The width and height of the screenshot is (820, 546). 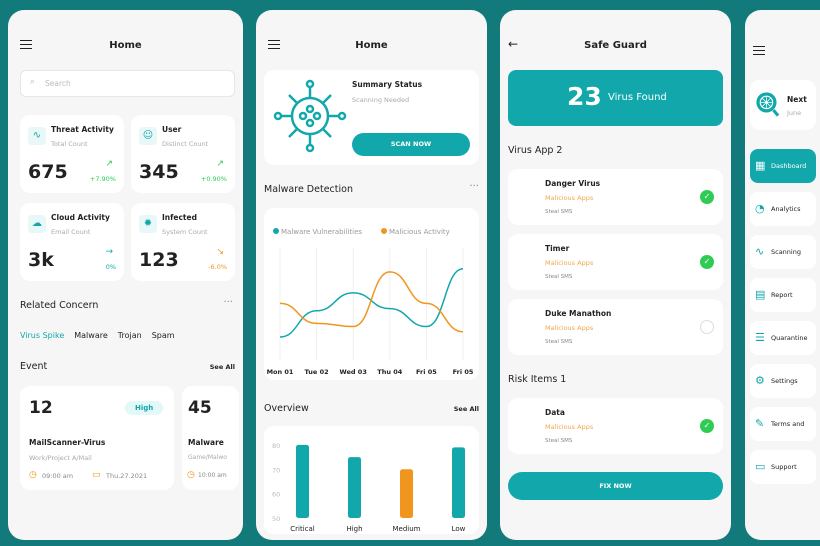 What do you see at coordinates (96, 475) in the screenshot?
I see `calendar-icon: ▭` at bounding box center [96, 475].